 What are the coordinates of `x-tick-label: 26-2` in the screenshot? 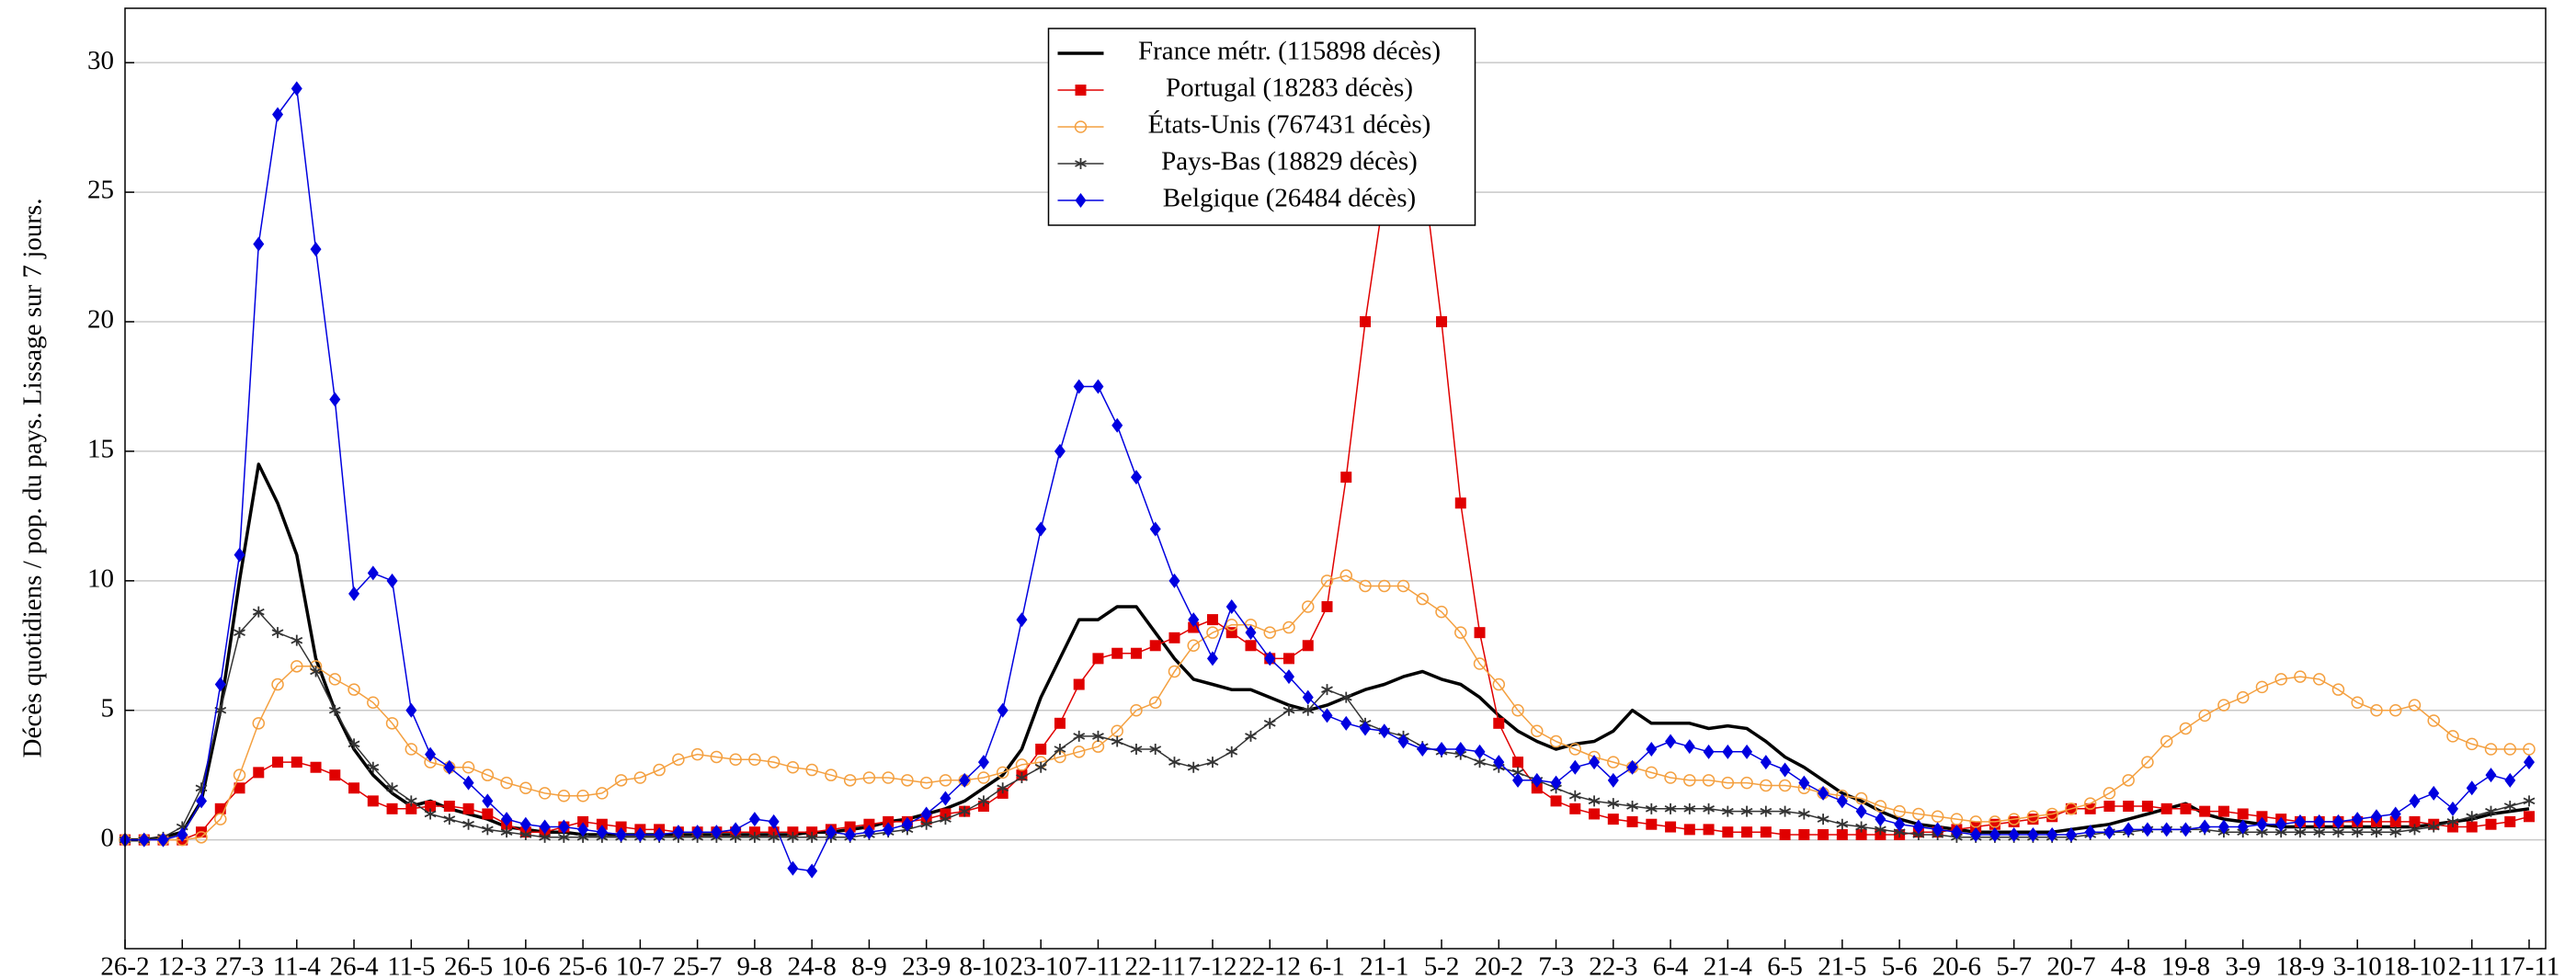 It's located at (124, 965).